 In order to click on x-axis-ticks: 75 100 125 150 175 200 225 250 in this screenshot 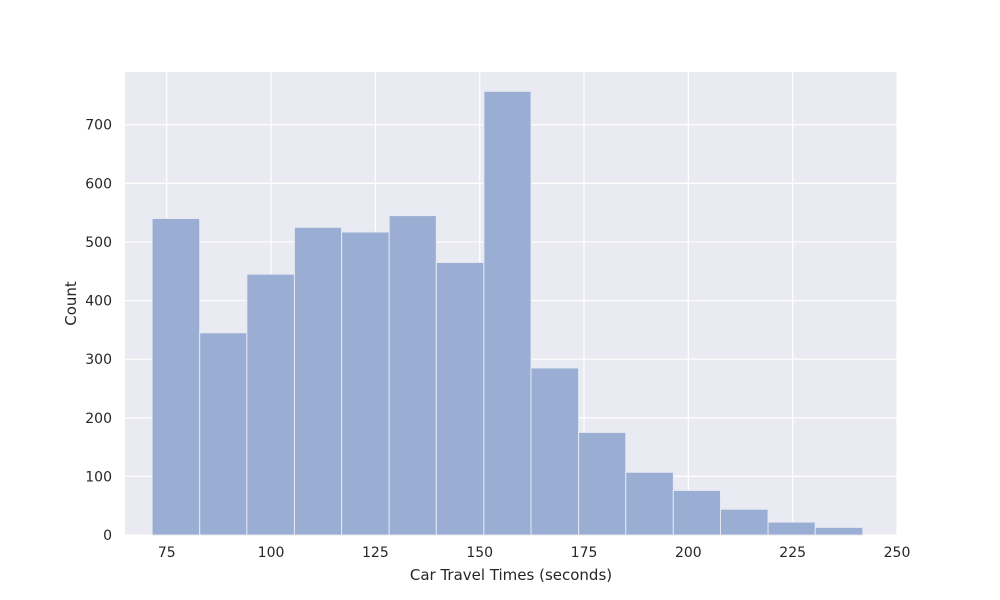, I will do `click(534, 553)`.